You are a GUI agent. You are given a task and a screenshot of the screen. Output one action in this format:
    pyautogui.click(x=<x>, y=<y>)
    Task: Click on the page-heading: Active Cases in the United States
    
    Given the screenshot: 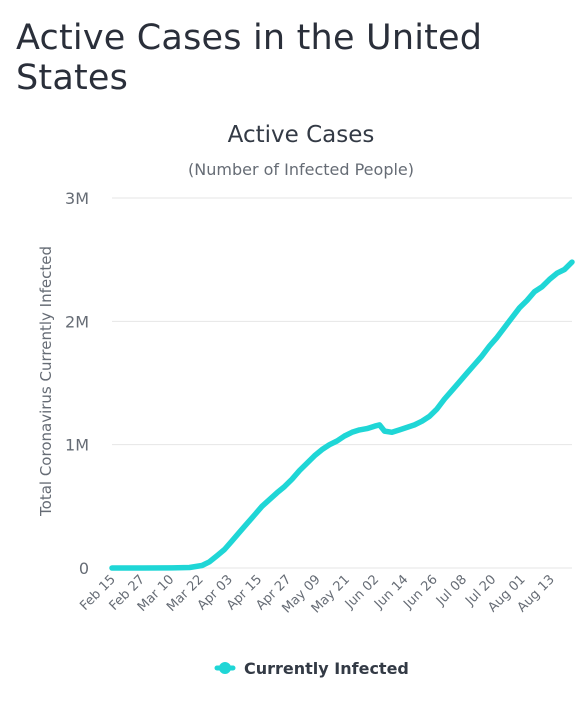 What is the action you would take?
    pyautogui.click(x=249, y=58)
    